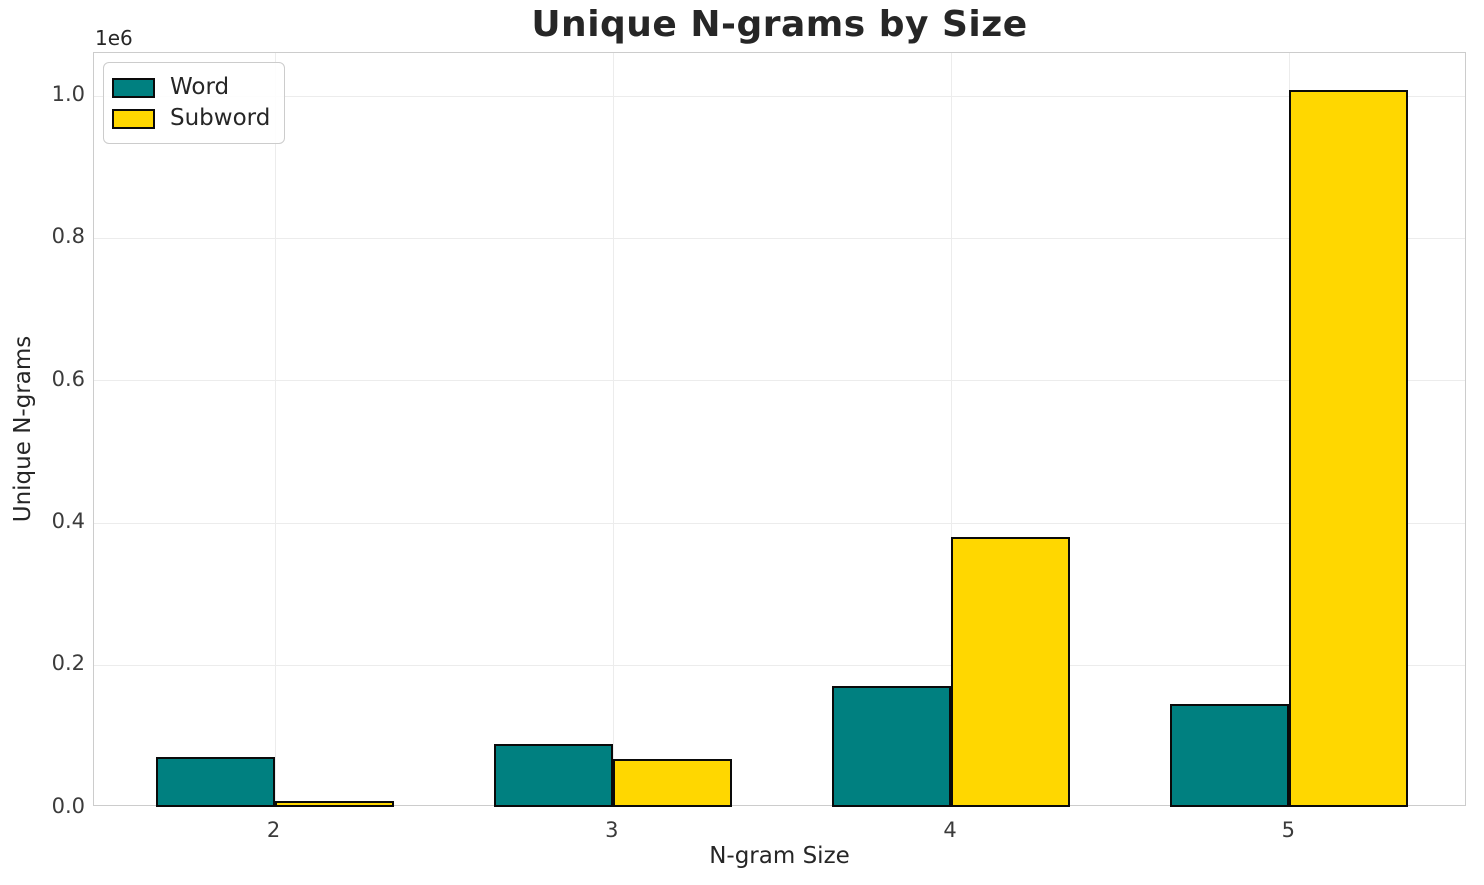  Describe the element at coordinates (779, 523) in the screenshot. I see `gridline-y-0.4` at that location.